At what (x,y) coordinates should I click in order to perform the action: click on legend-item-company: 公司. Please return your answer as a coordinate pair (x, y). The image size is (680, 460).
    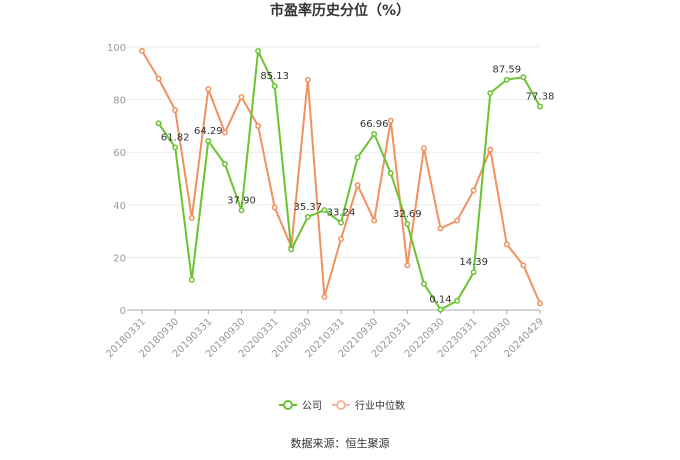
    Looking at the image, I should click on (300, 406).